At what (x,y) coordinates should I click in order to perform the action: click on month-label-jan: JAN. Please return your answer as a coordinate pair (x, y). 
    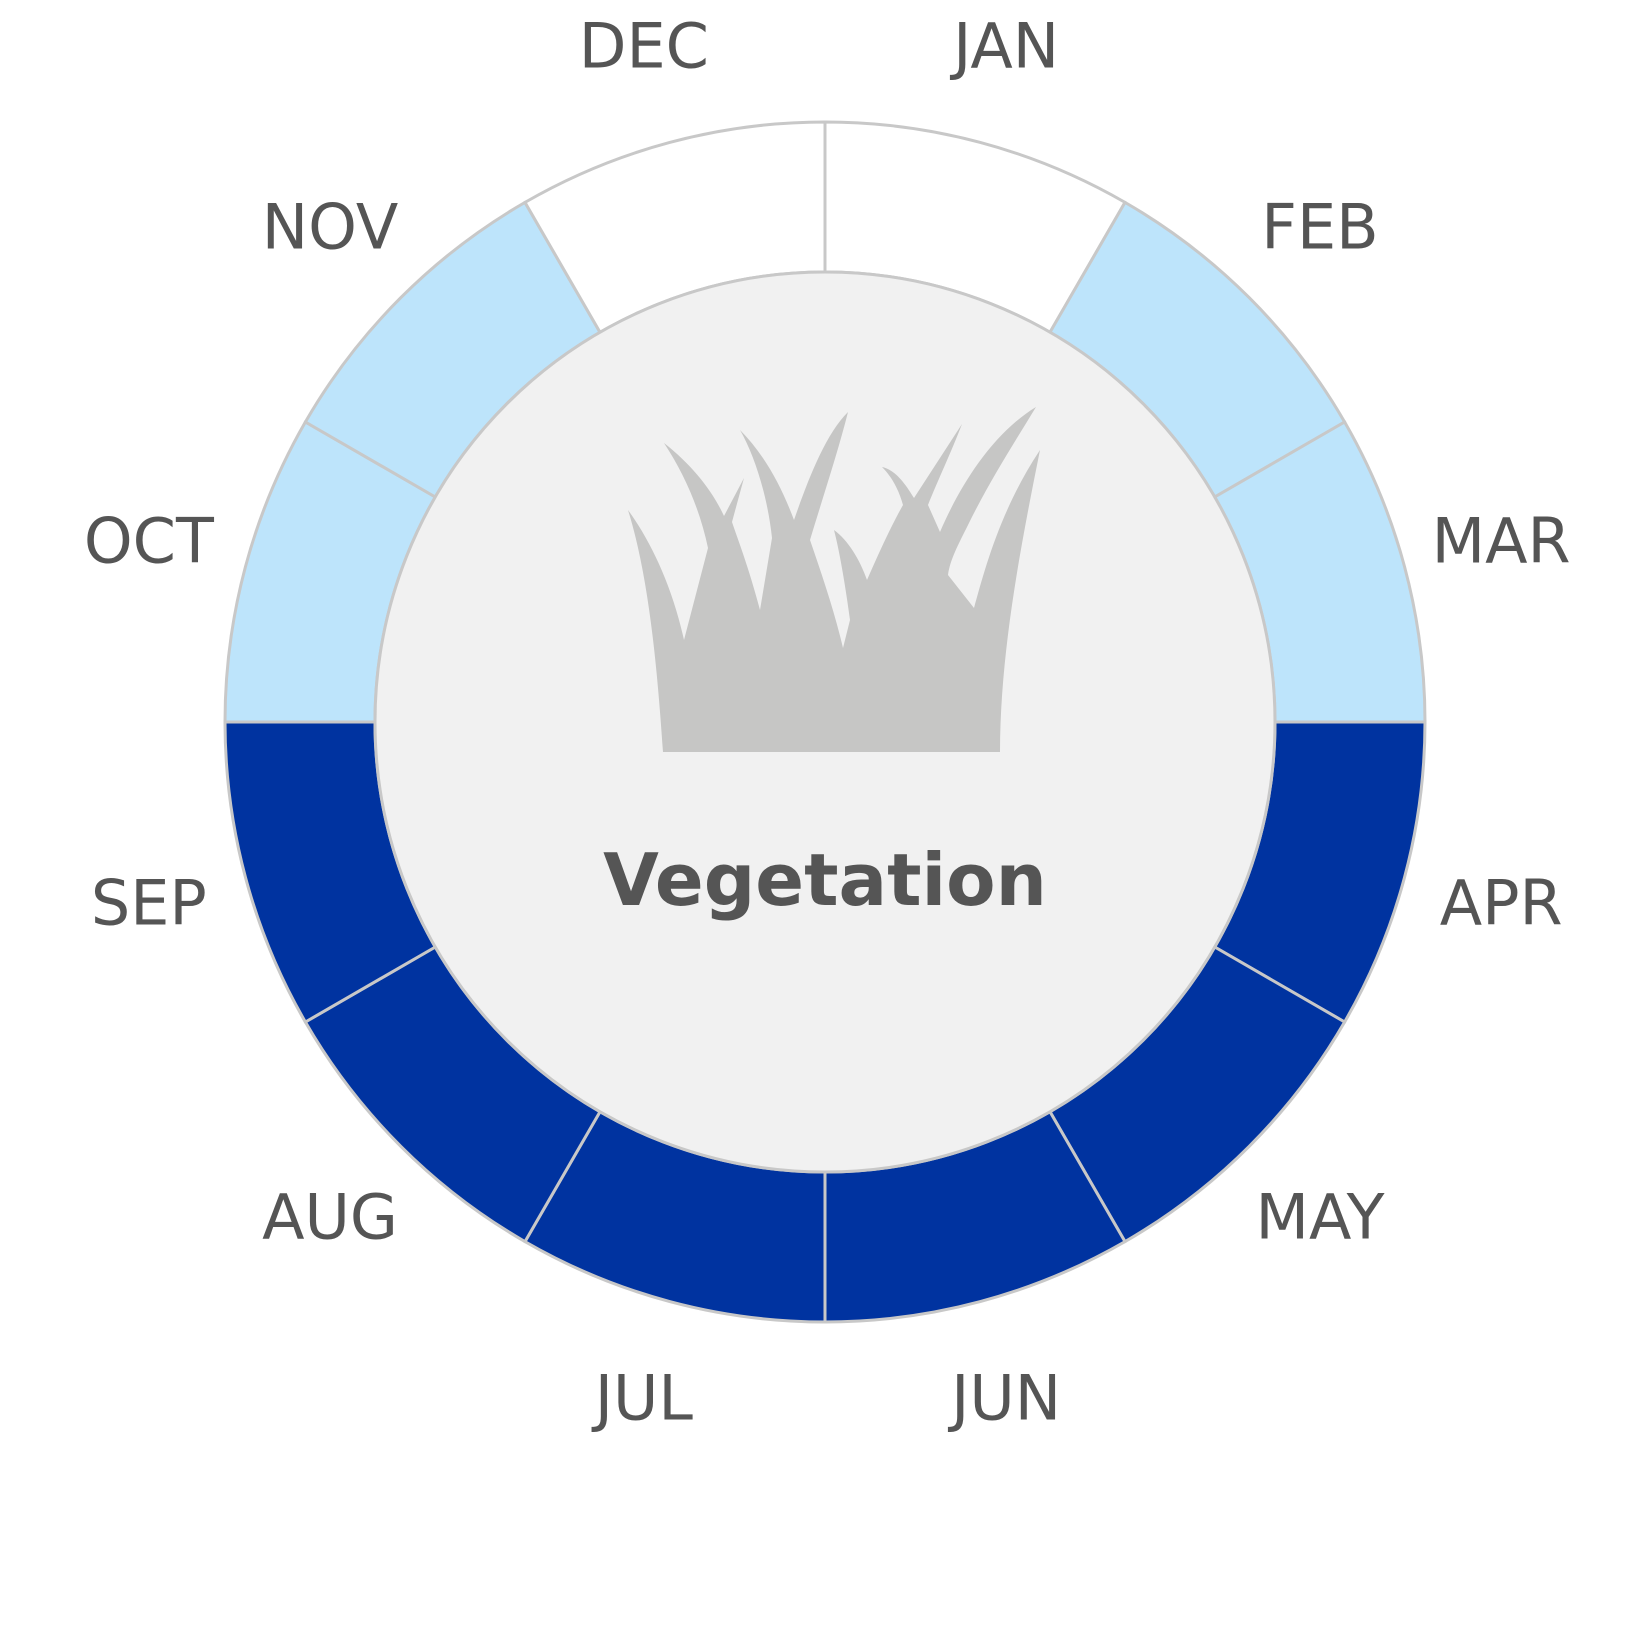
    Looking at the image, I should click on (1004, 45).